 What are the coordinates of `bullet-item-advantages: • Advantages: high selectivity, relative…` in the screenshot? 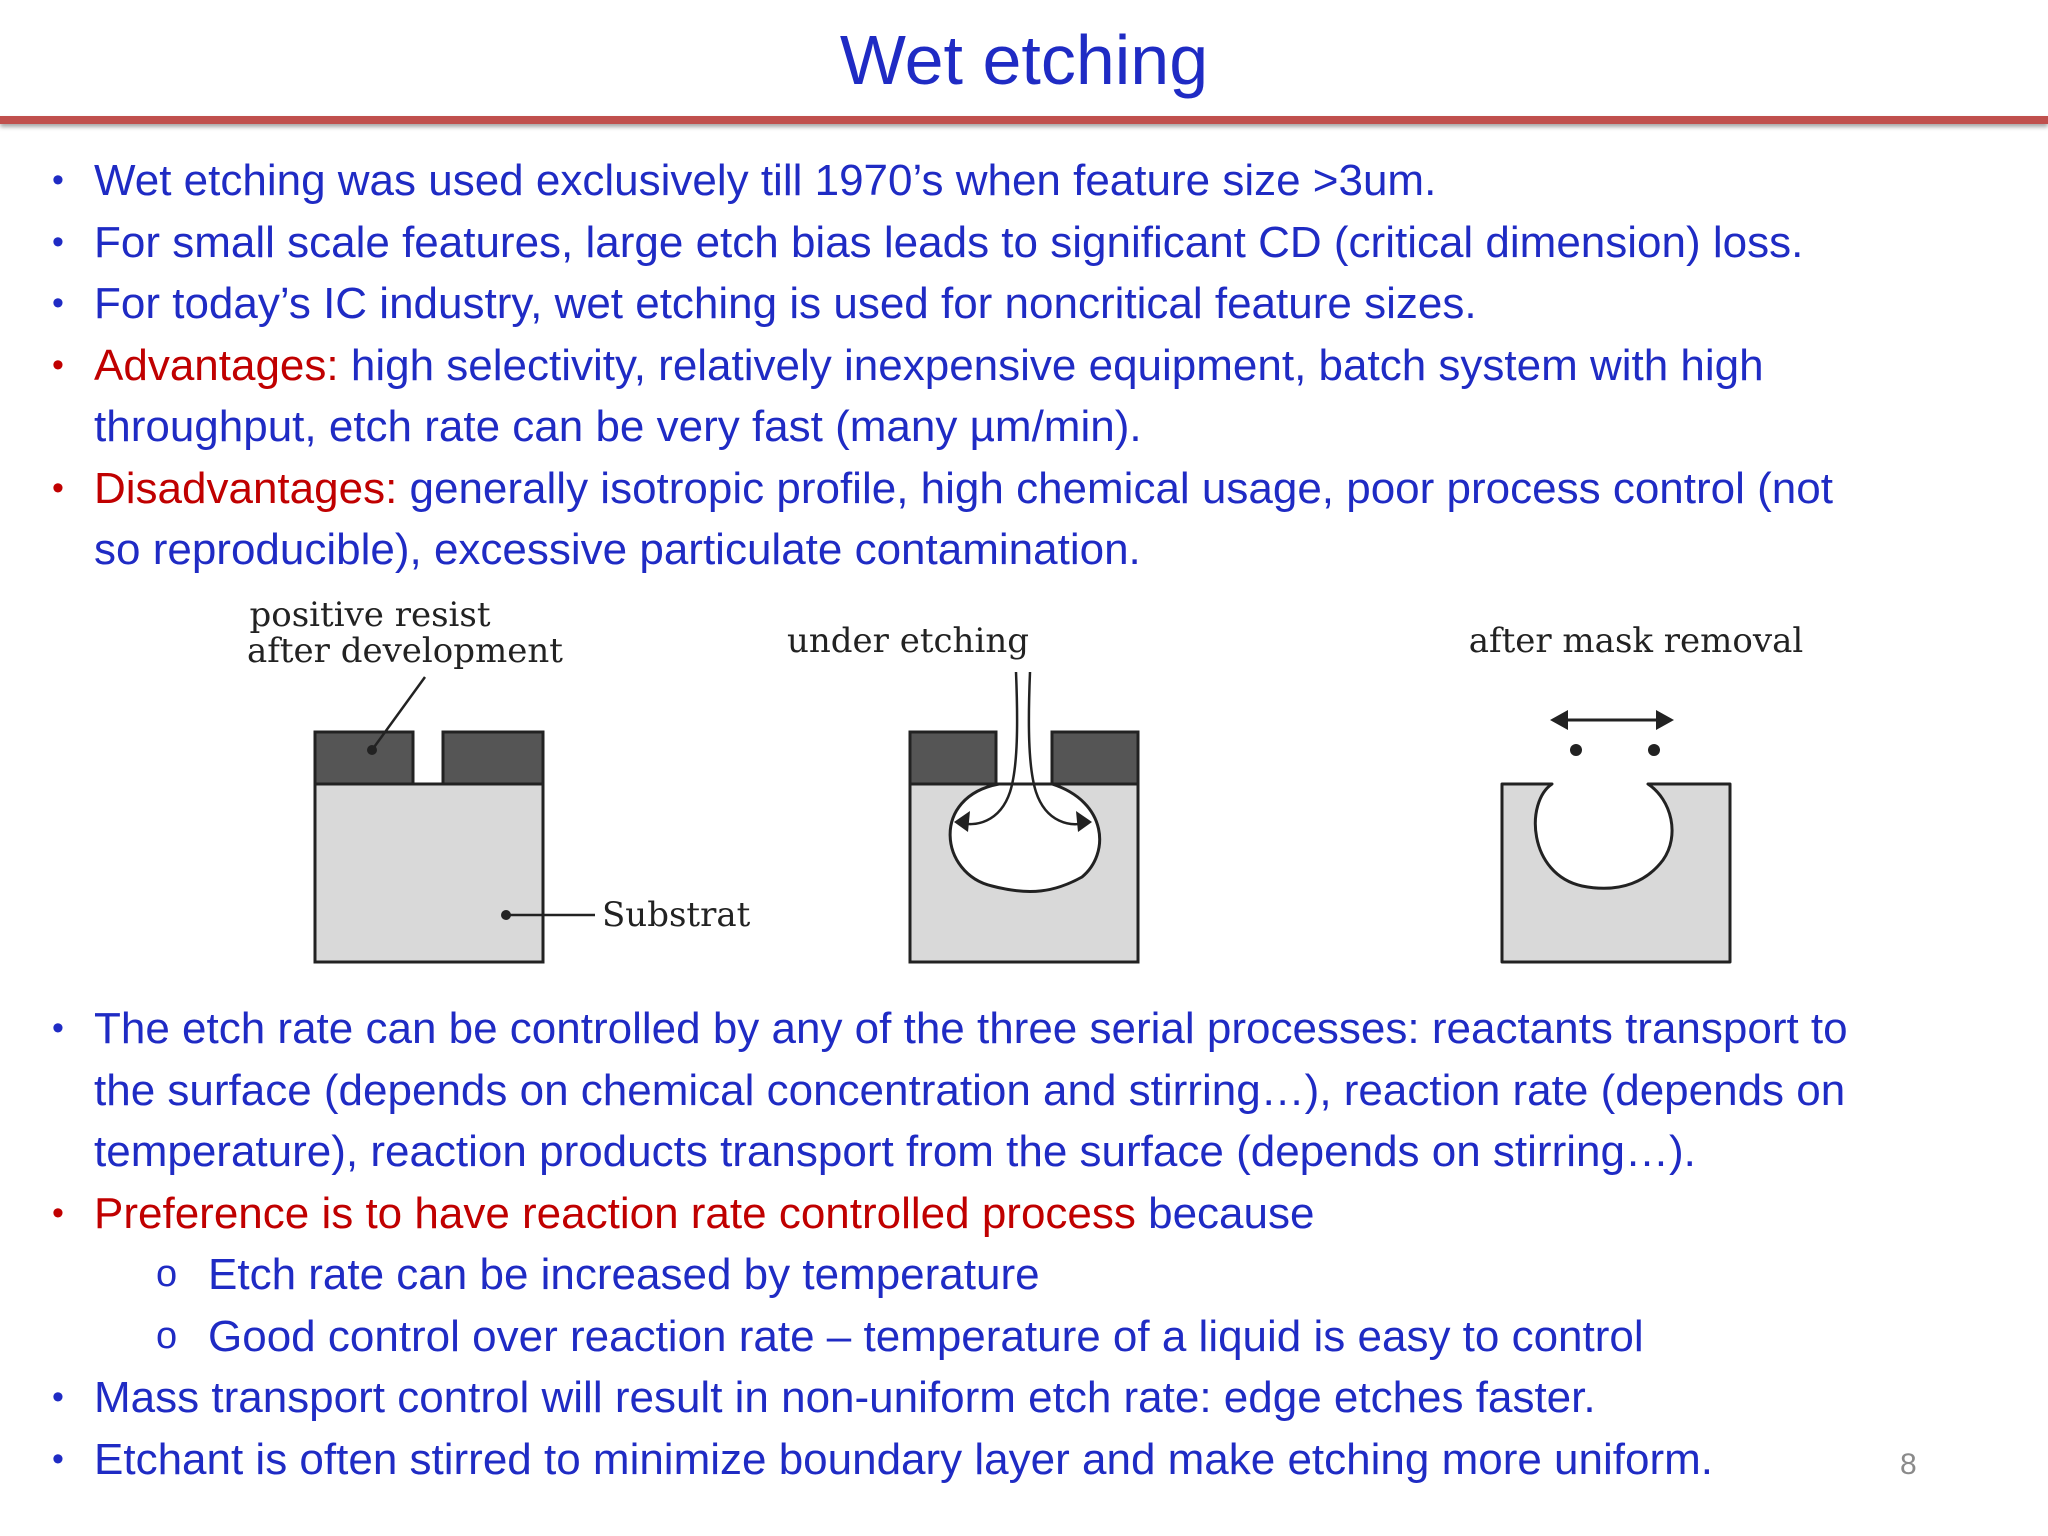 It's located at (1024, 396).